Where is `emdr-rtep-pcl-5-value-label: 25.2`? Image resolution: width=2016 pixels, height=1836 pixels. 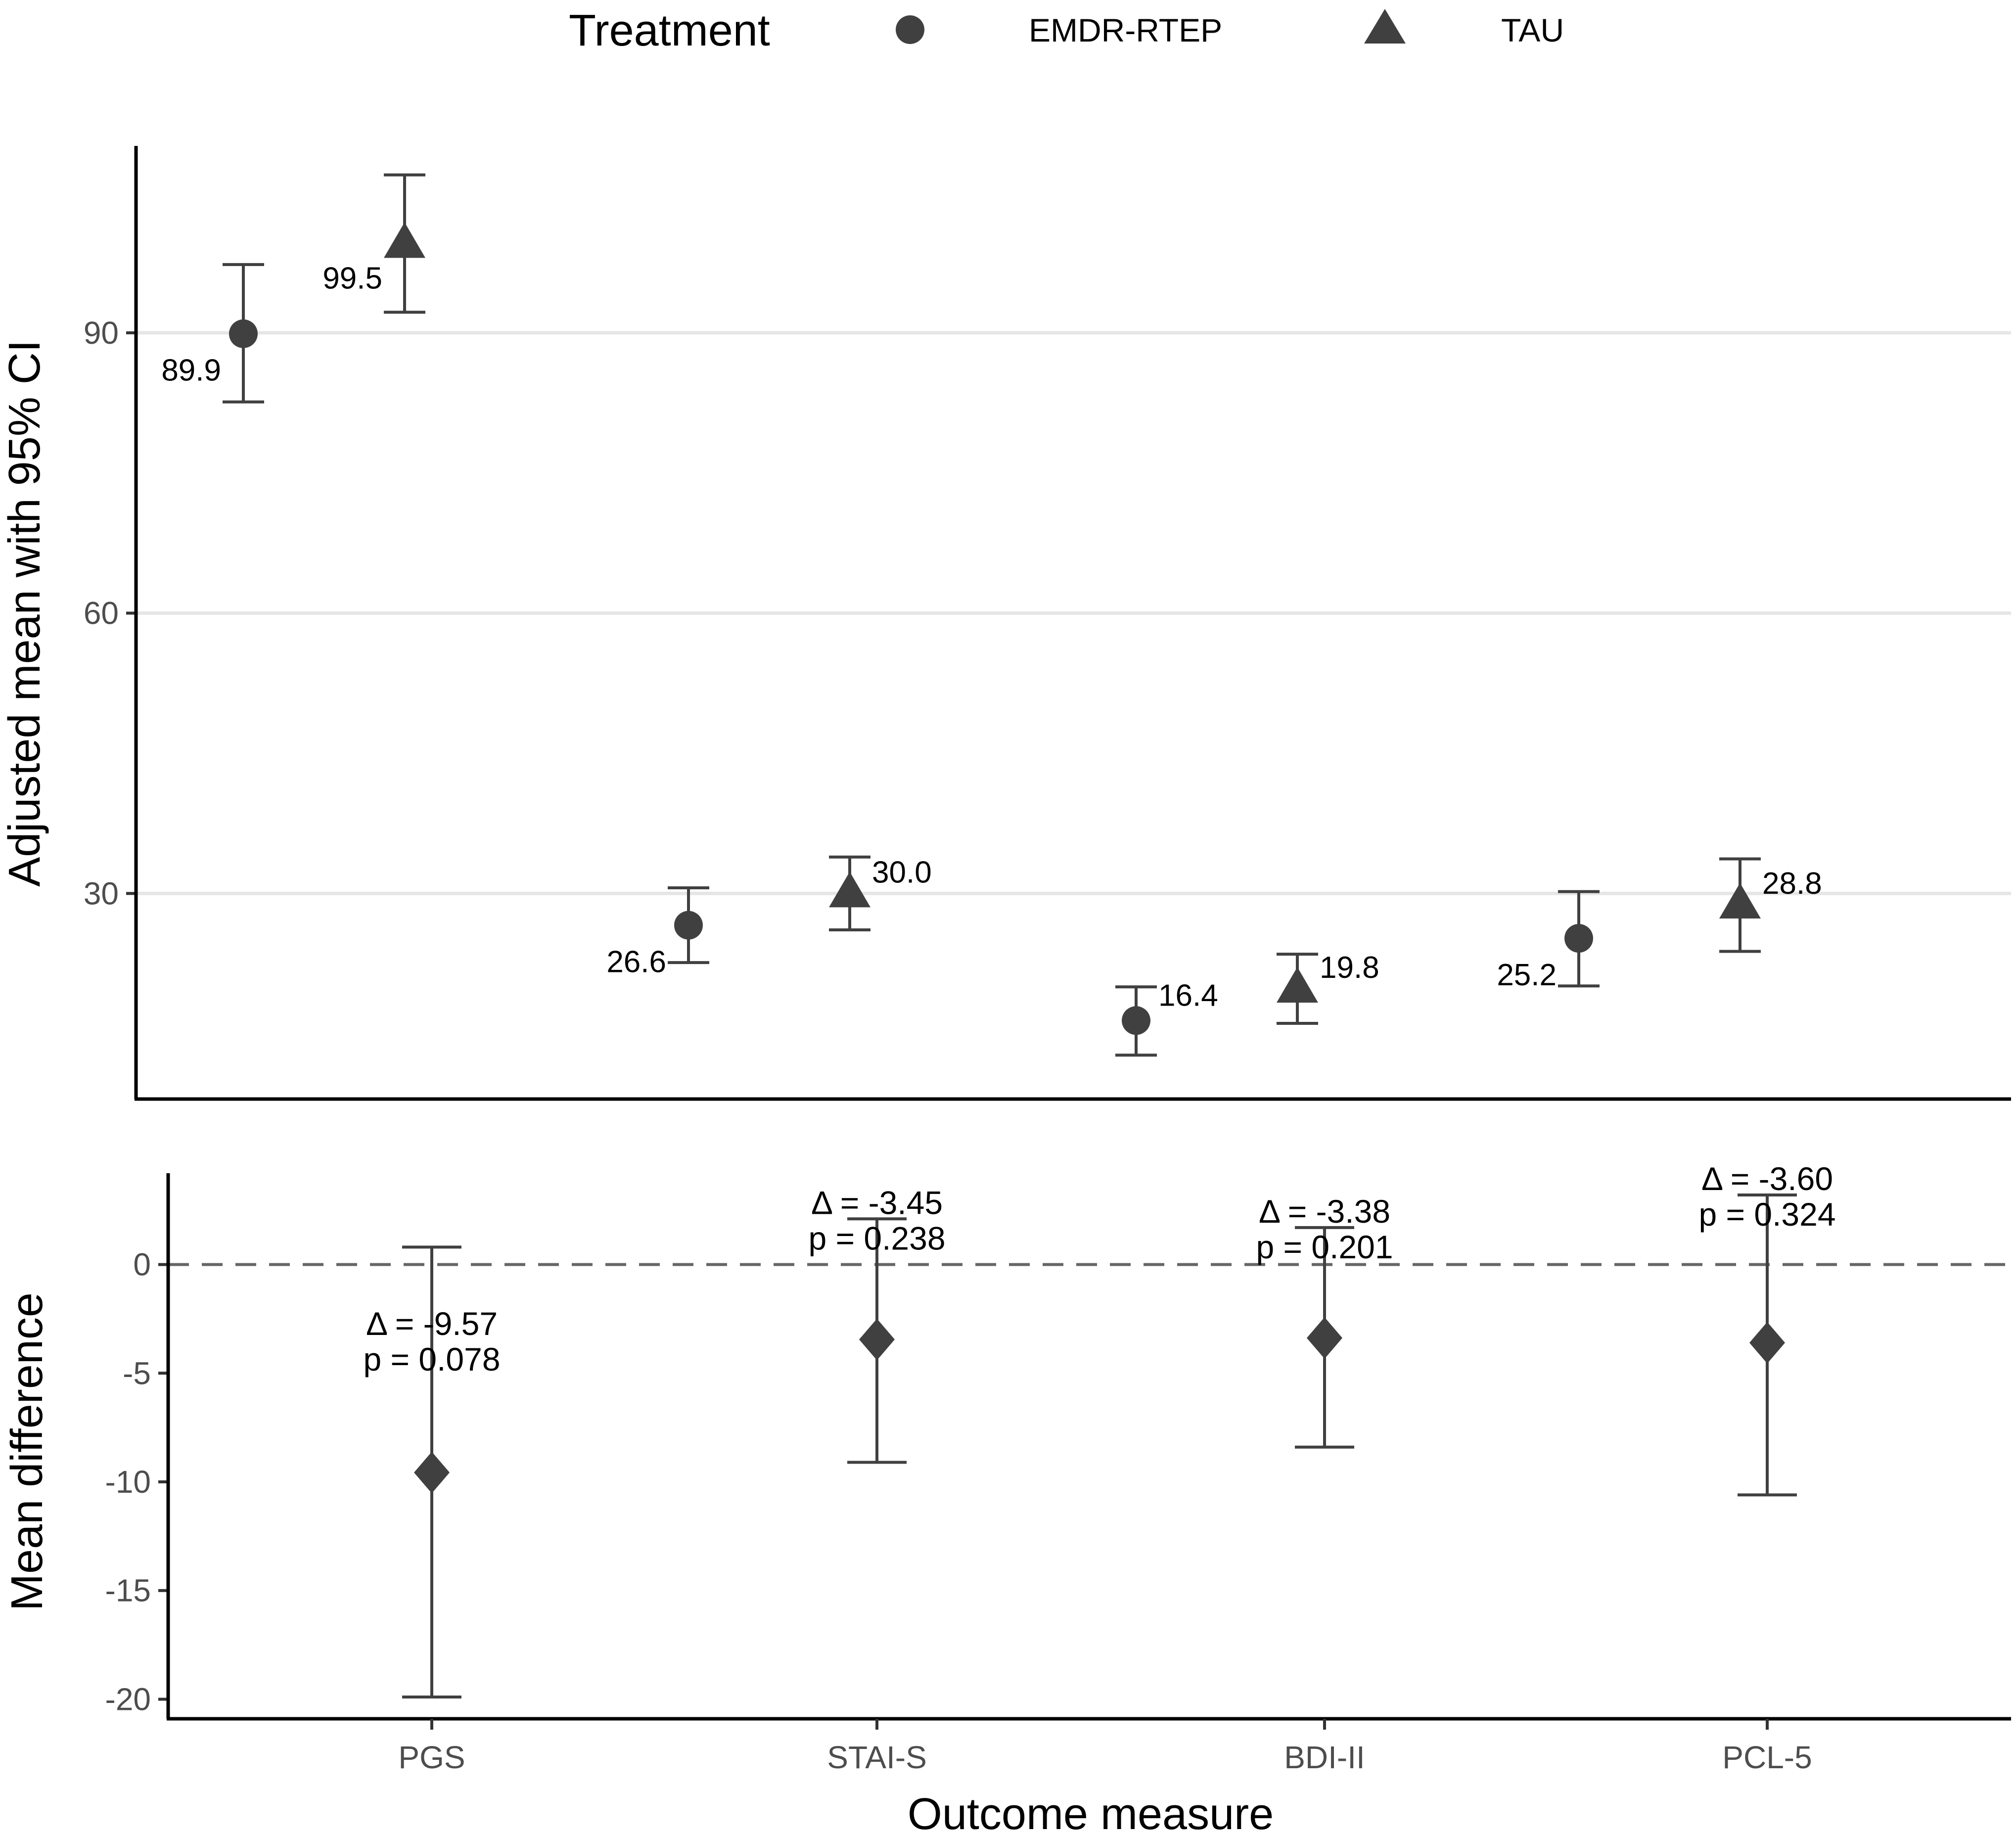 emdr-rtep-pcl-5-value-label: 25.2 is located at coordinates (1527, 975).